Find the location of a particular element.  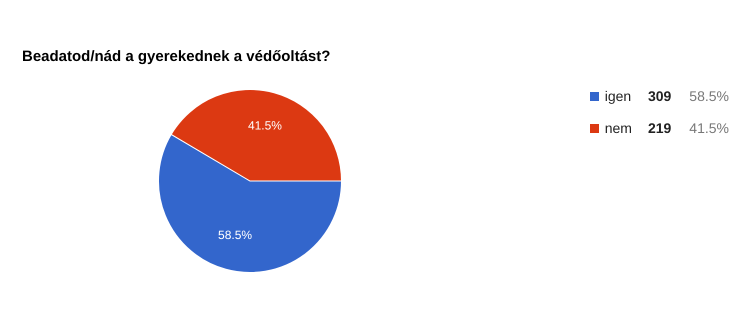

text: 219 is located at coordinates (660, 128).